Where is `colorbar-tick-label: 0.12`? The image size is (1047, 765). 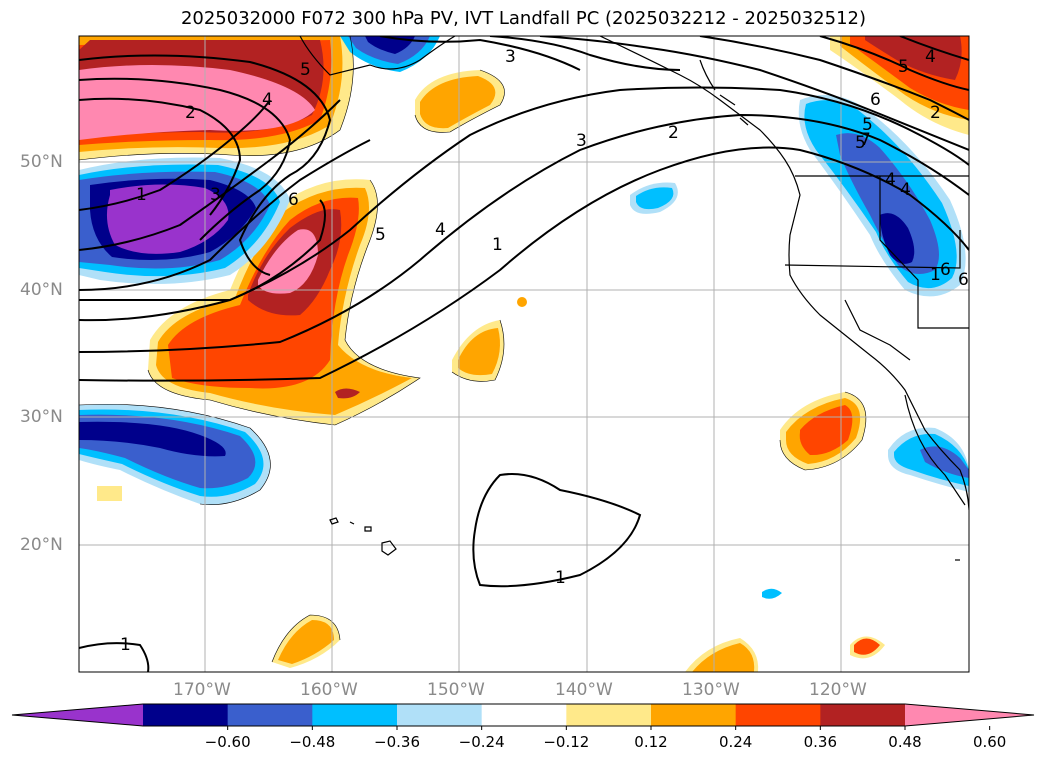 colorbar-tick-label: 0.12 is located at coordinates (651, 742).